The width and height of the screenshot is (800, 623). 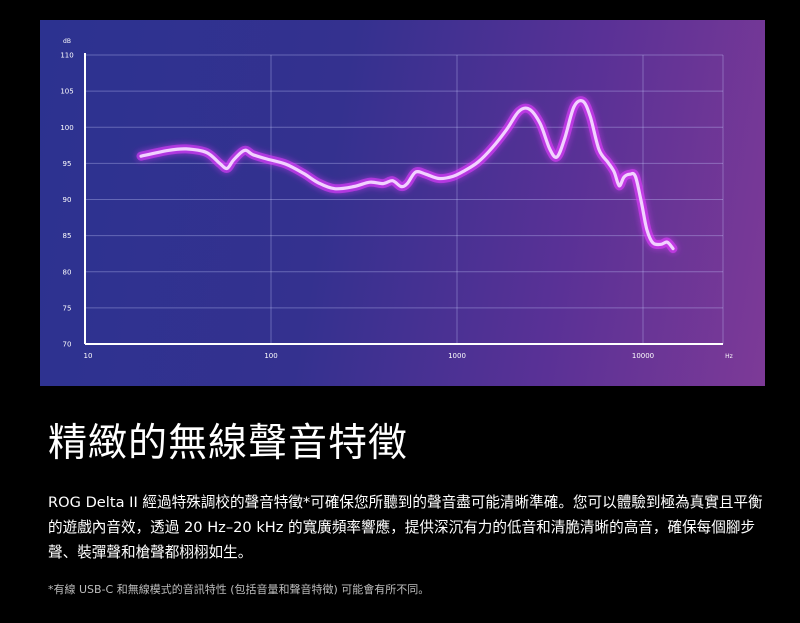 What do you see at coordinates (67, 41) in the screenshot?
I see `y-axis-unit: dB` at bounding box center [67, 41].